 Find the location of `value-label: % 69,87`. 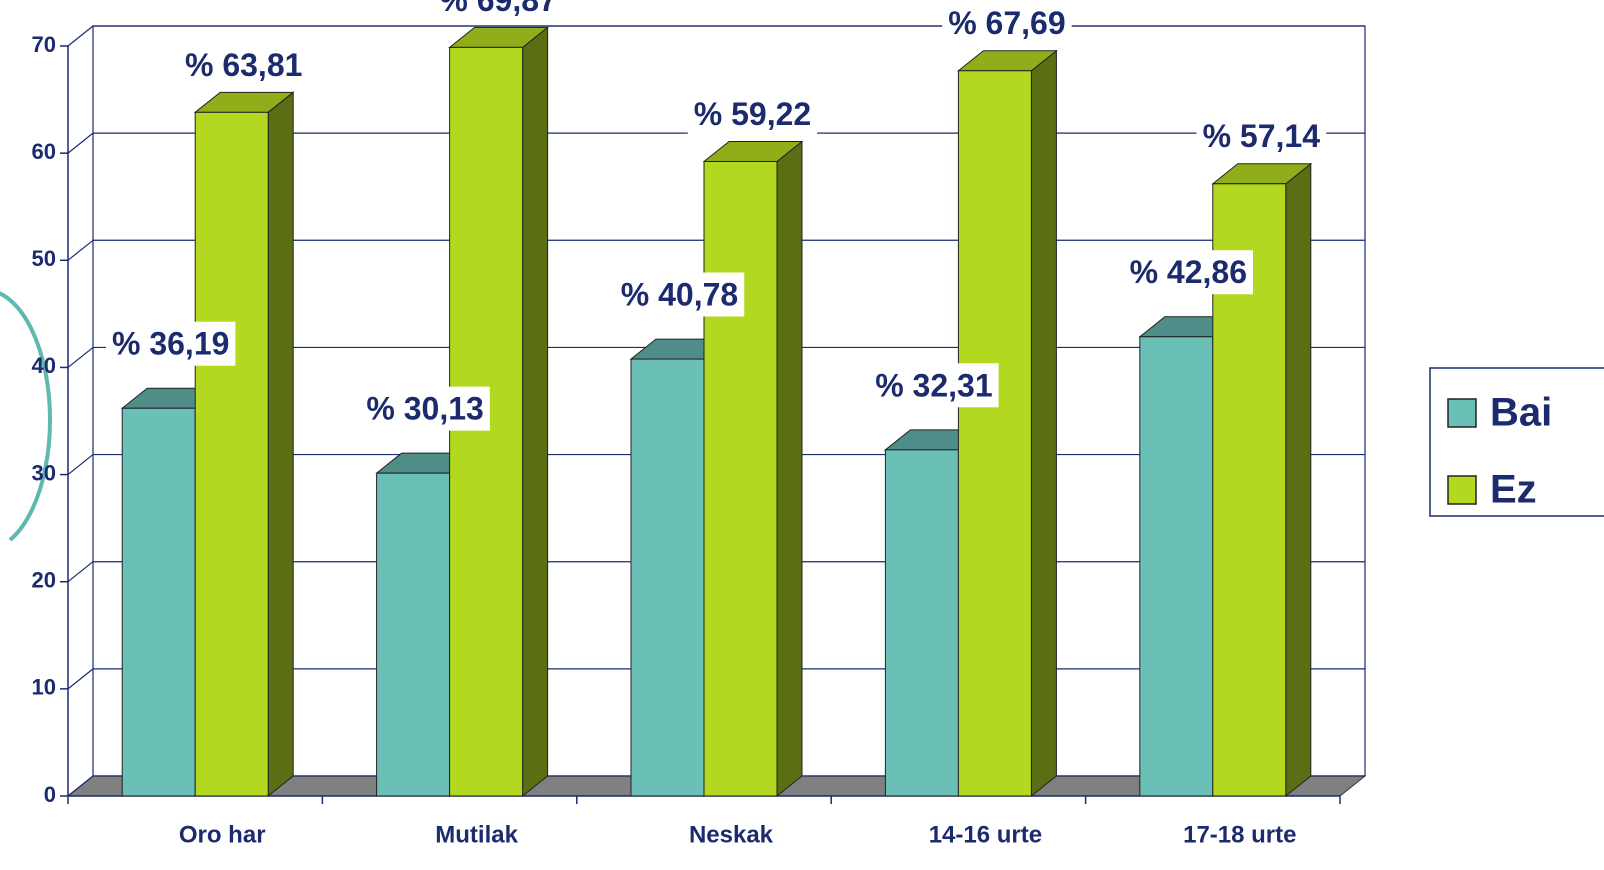

value-label: % 69,87 is located at coordinates (497, 9).